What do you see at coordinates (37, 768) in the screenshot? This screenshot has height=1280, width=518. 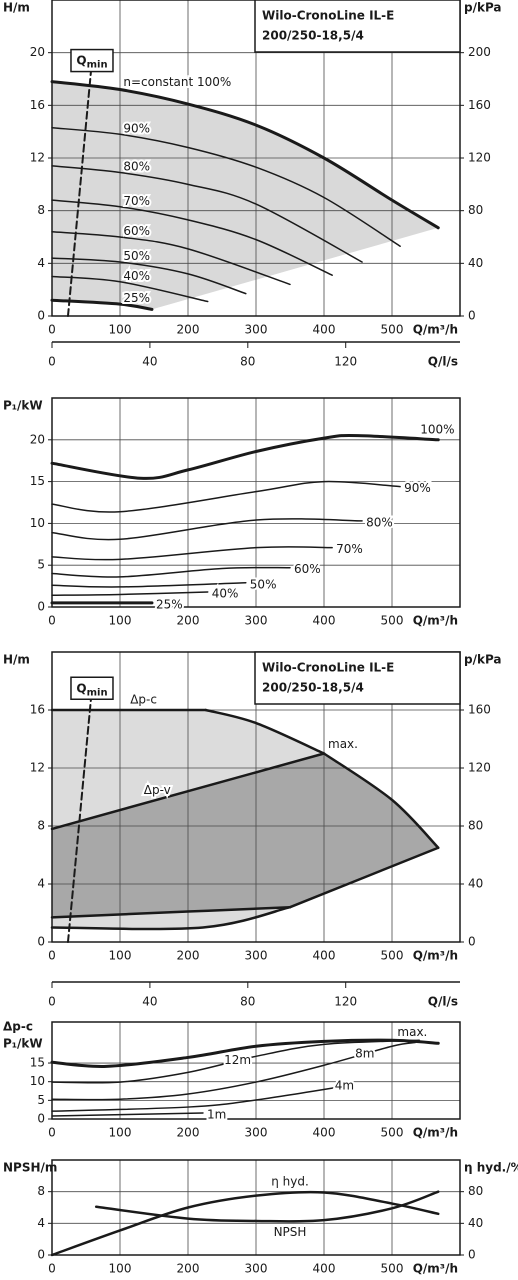 I see `y-tick-label: 12` at bounding box center [37, 768].